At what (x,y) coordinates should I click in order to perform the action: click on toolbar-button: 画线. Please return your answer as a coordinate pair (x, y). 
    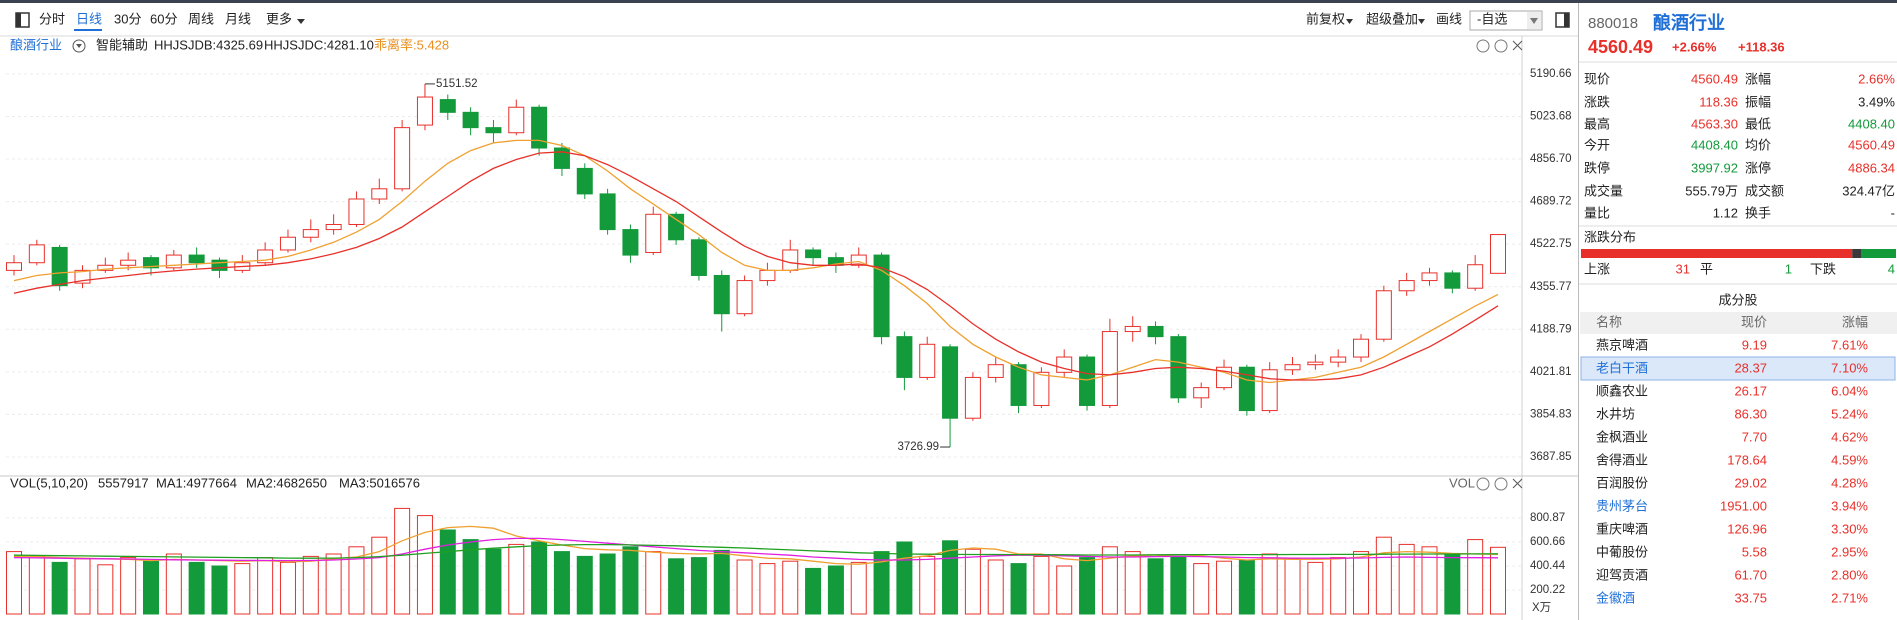
    Looking at the image, I should click on (1449, 18).